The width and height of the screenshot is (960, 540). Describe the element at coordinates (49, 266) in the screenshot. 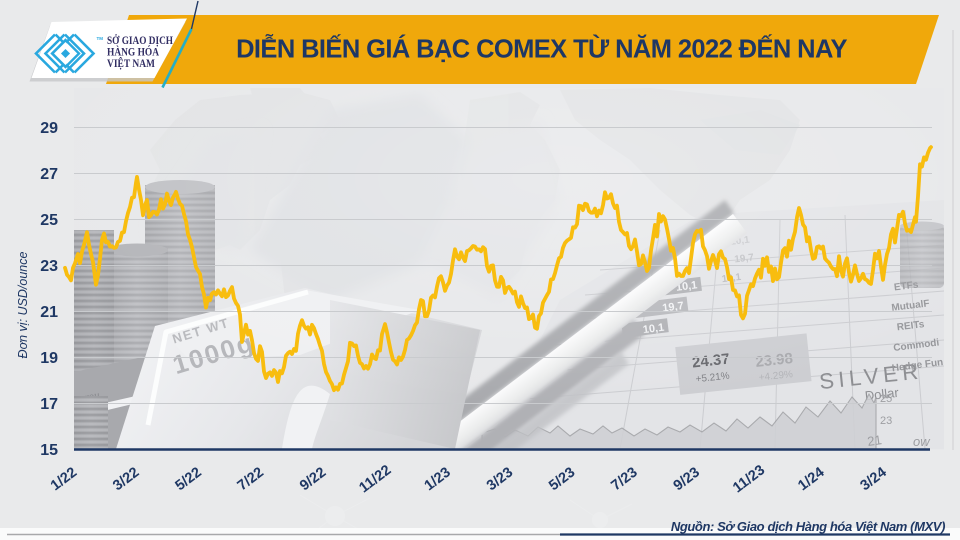

I see `svg-text: 23` at that location.